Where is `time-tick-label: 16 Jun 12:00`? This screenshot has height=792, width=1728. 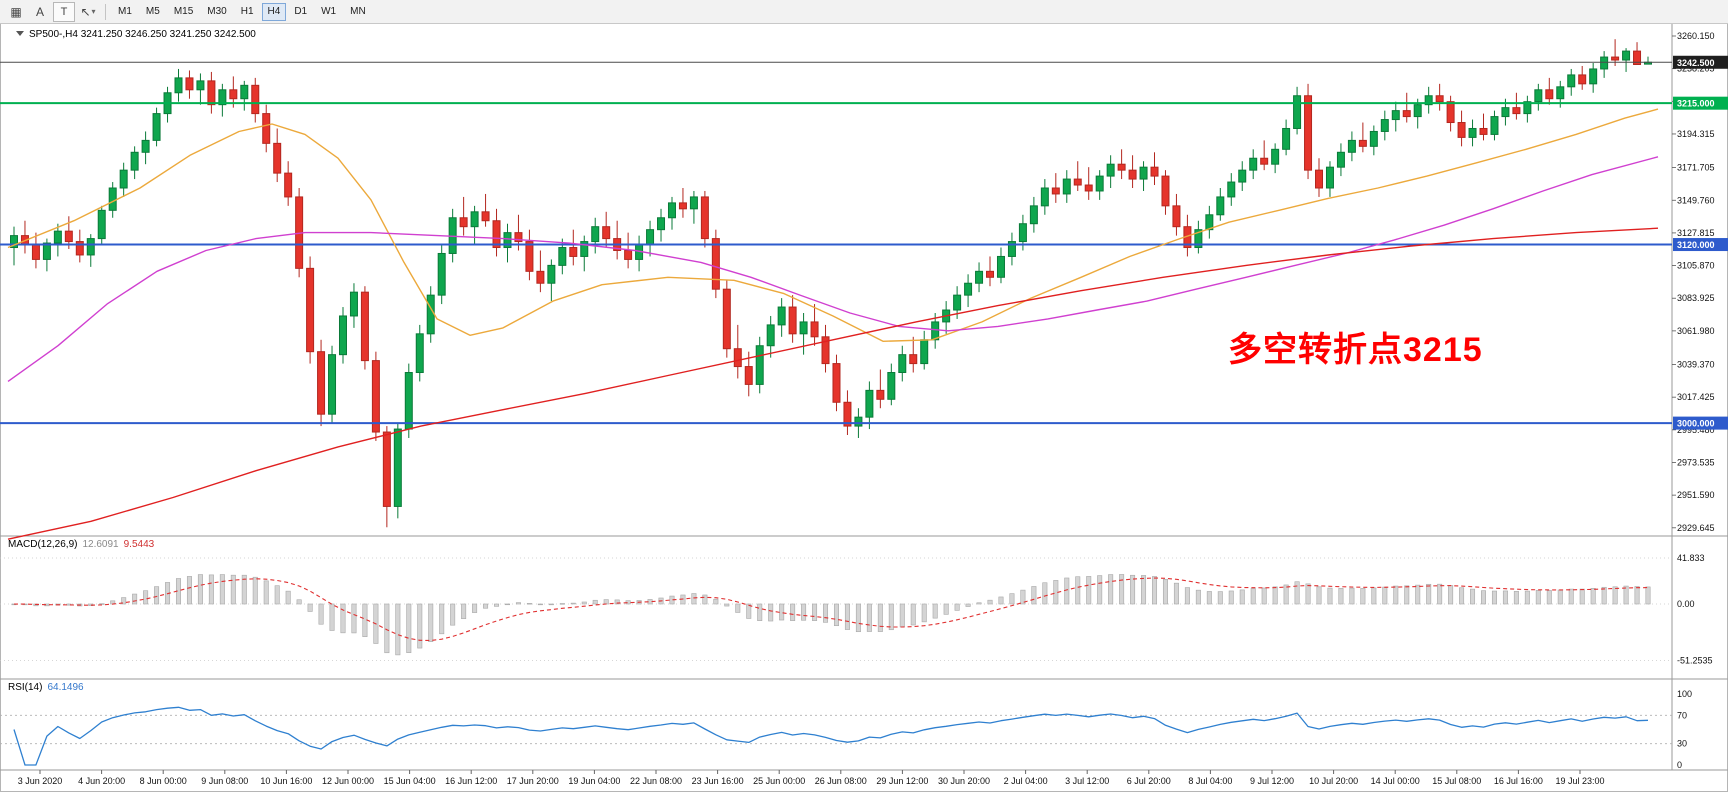
time-tick-label: 16 Jun 12:00 is located at coordinates (471, 781).